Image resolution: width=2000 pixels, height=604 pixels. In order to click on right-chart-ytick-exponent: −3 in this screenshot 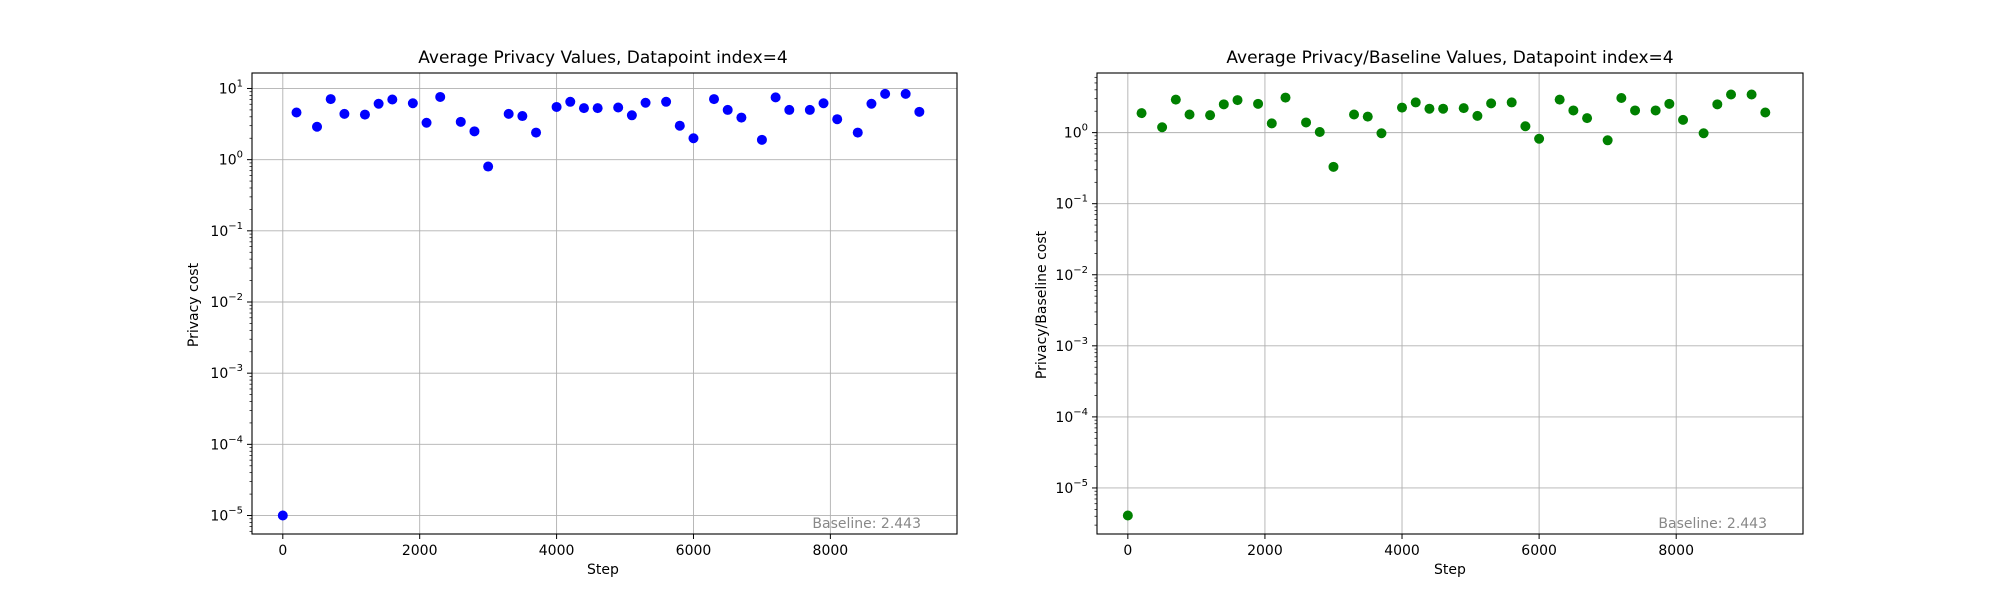, I will do `click(1080, 341)`.